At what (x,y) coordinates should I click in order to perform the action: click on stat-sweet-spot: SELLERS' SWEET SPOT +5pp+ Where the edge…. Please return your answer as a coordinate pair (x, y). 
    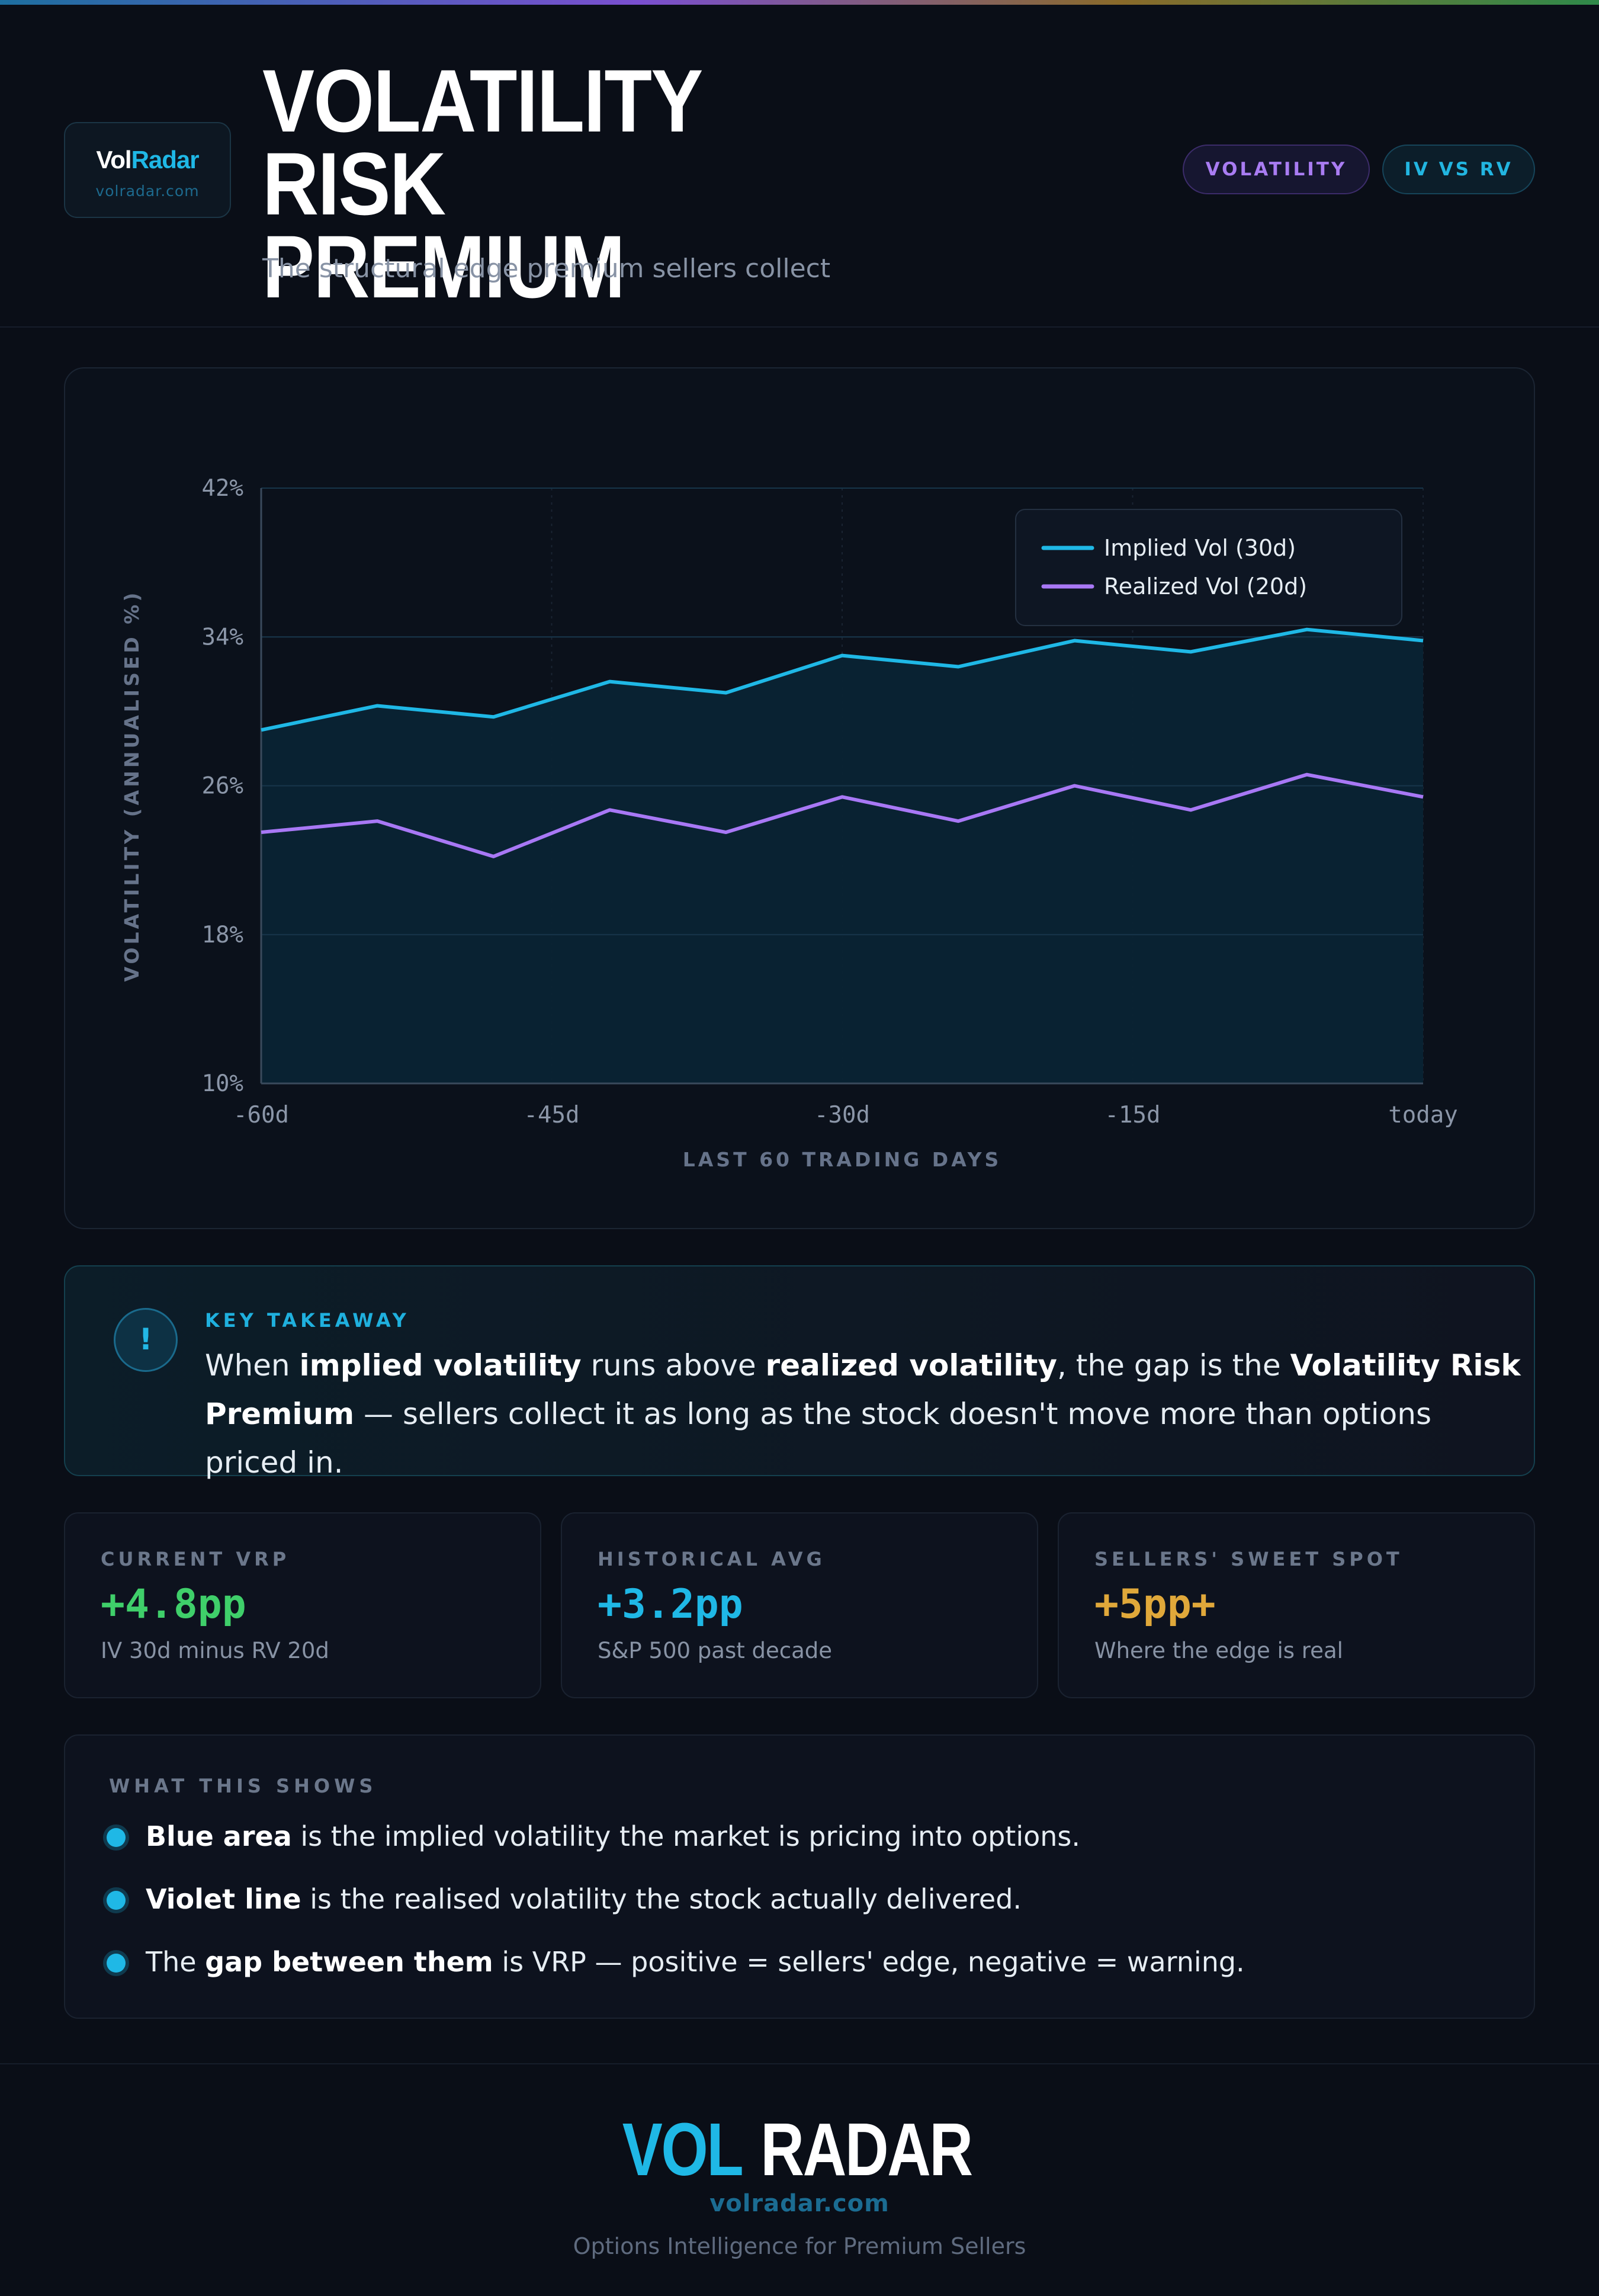
    Looking at the image, I should click on (1296, 1605).